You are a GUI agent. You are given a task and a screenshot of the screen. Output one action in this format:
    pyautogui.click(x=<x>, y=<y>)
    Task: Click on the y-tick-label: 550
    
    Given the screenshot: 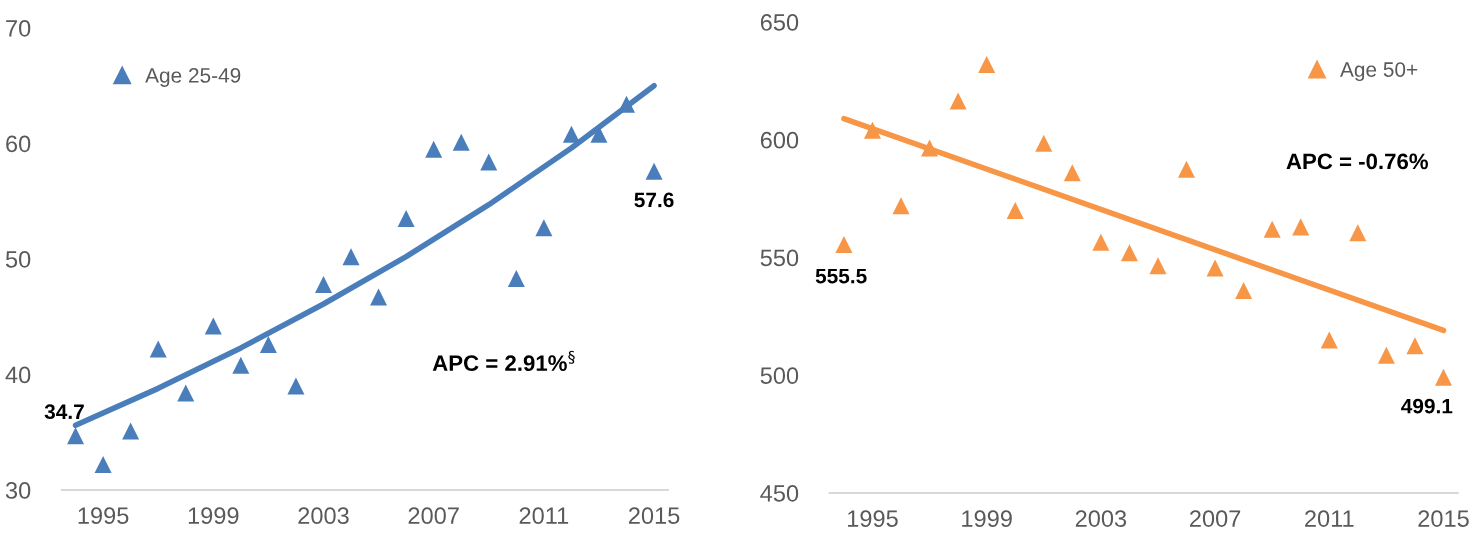 What is the action you would take?
    pyautogui.click(x=779, y=258)
    